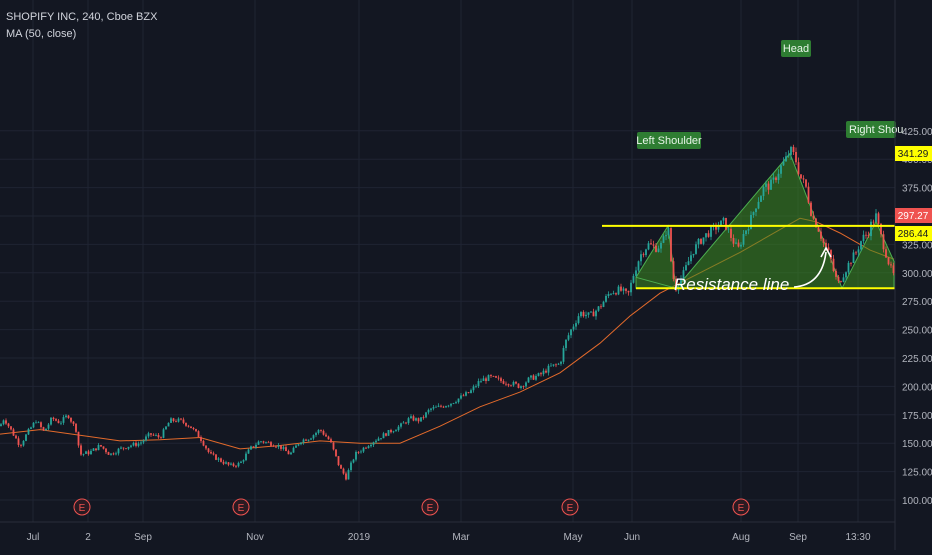  I want to click on x-tick-label: 2, so click(88, 537).